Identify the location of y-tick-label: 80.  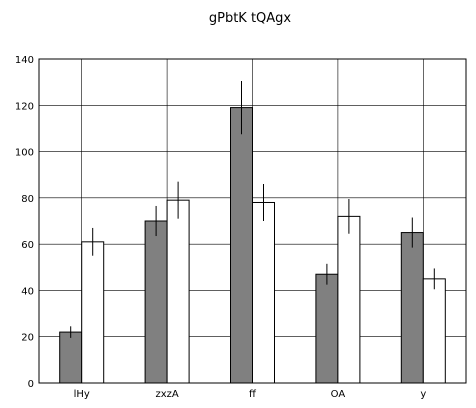
(27, 199).